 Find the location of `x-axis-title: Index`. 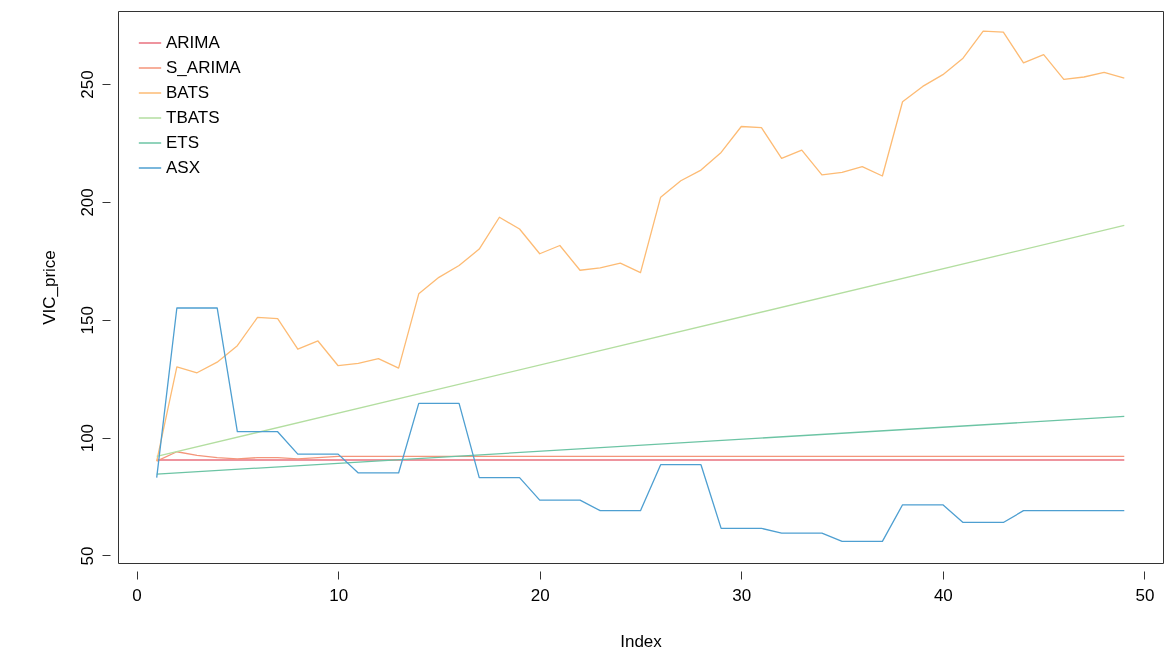

x-axis-title: Index is located at coordinates (641, 641).